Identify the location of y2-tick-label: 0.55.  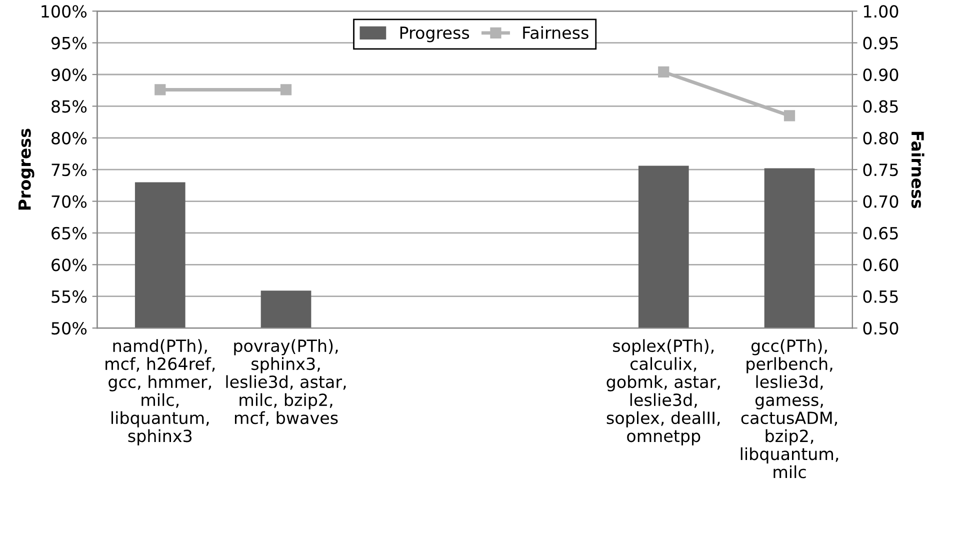
(880, 296).